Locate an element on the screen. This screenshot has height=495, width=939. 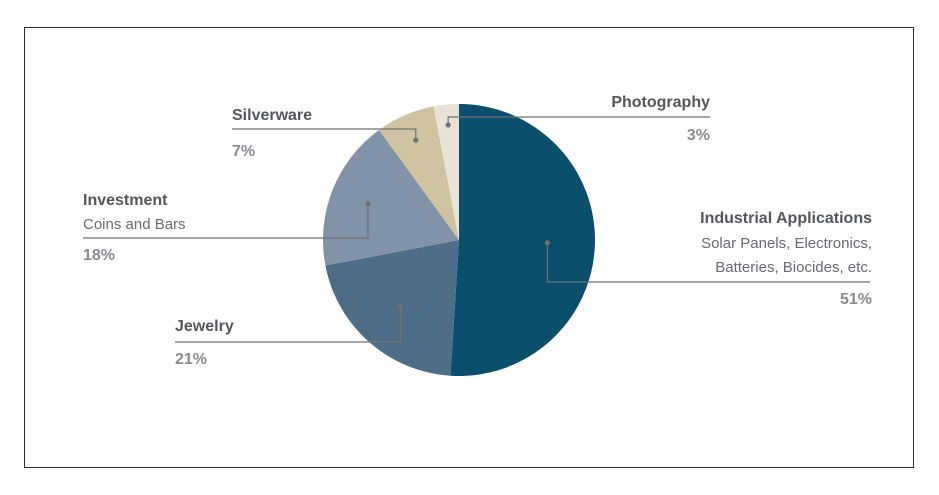
pie-slice-jewelry is located at coordinates (392, 308).